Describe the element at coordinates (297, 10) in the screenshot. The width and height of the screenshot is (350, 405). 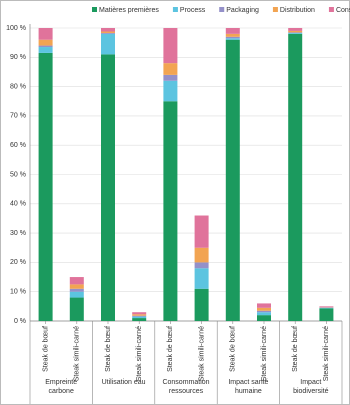
I see `legend-label: Distribution` at that location.